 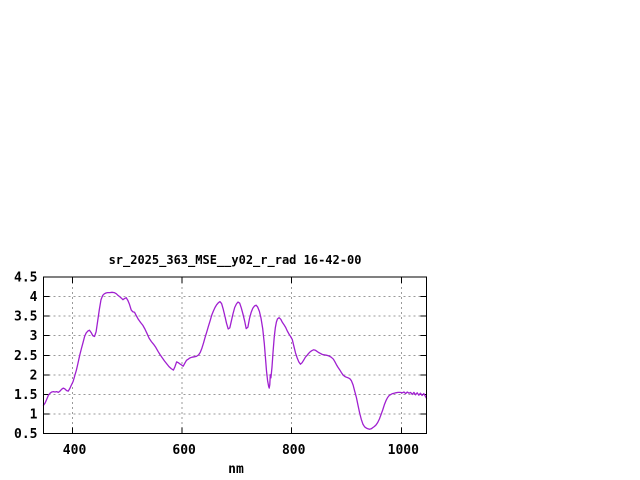 I want to click on y-tick-label: 4, so click(x=34, y=297).